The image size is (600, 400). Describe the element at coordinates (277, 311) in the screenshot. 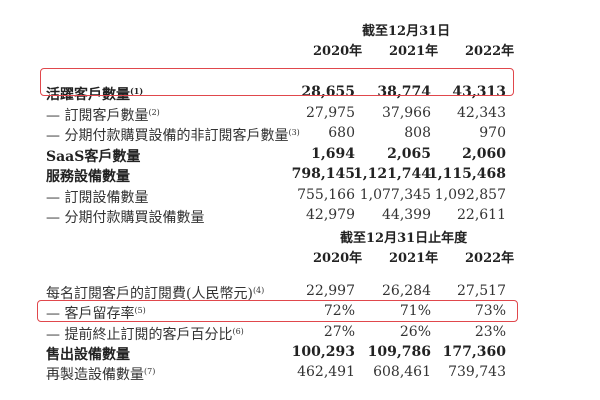

I see `highlight-box-retention-rate` at that location.